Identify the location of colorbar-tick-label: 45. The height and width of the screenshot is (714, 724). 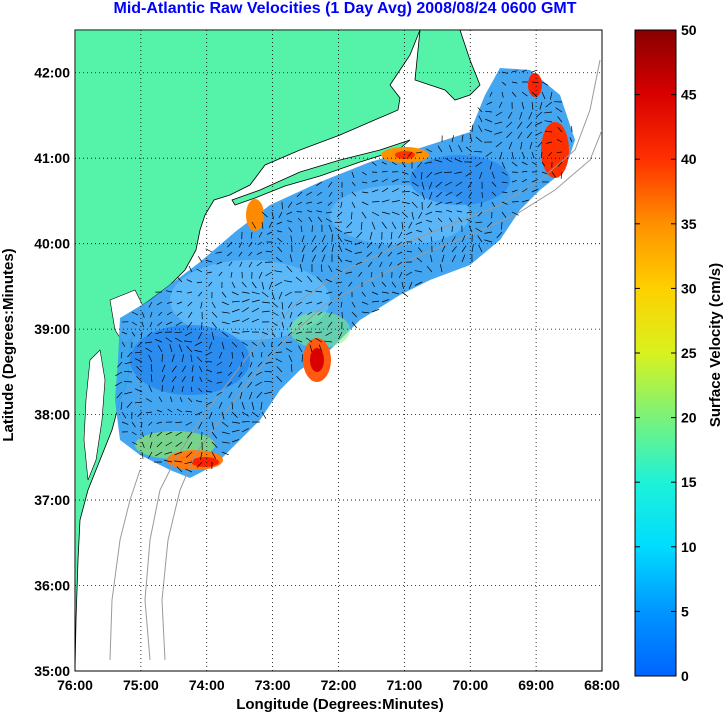
(689, 95).